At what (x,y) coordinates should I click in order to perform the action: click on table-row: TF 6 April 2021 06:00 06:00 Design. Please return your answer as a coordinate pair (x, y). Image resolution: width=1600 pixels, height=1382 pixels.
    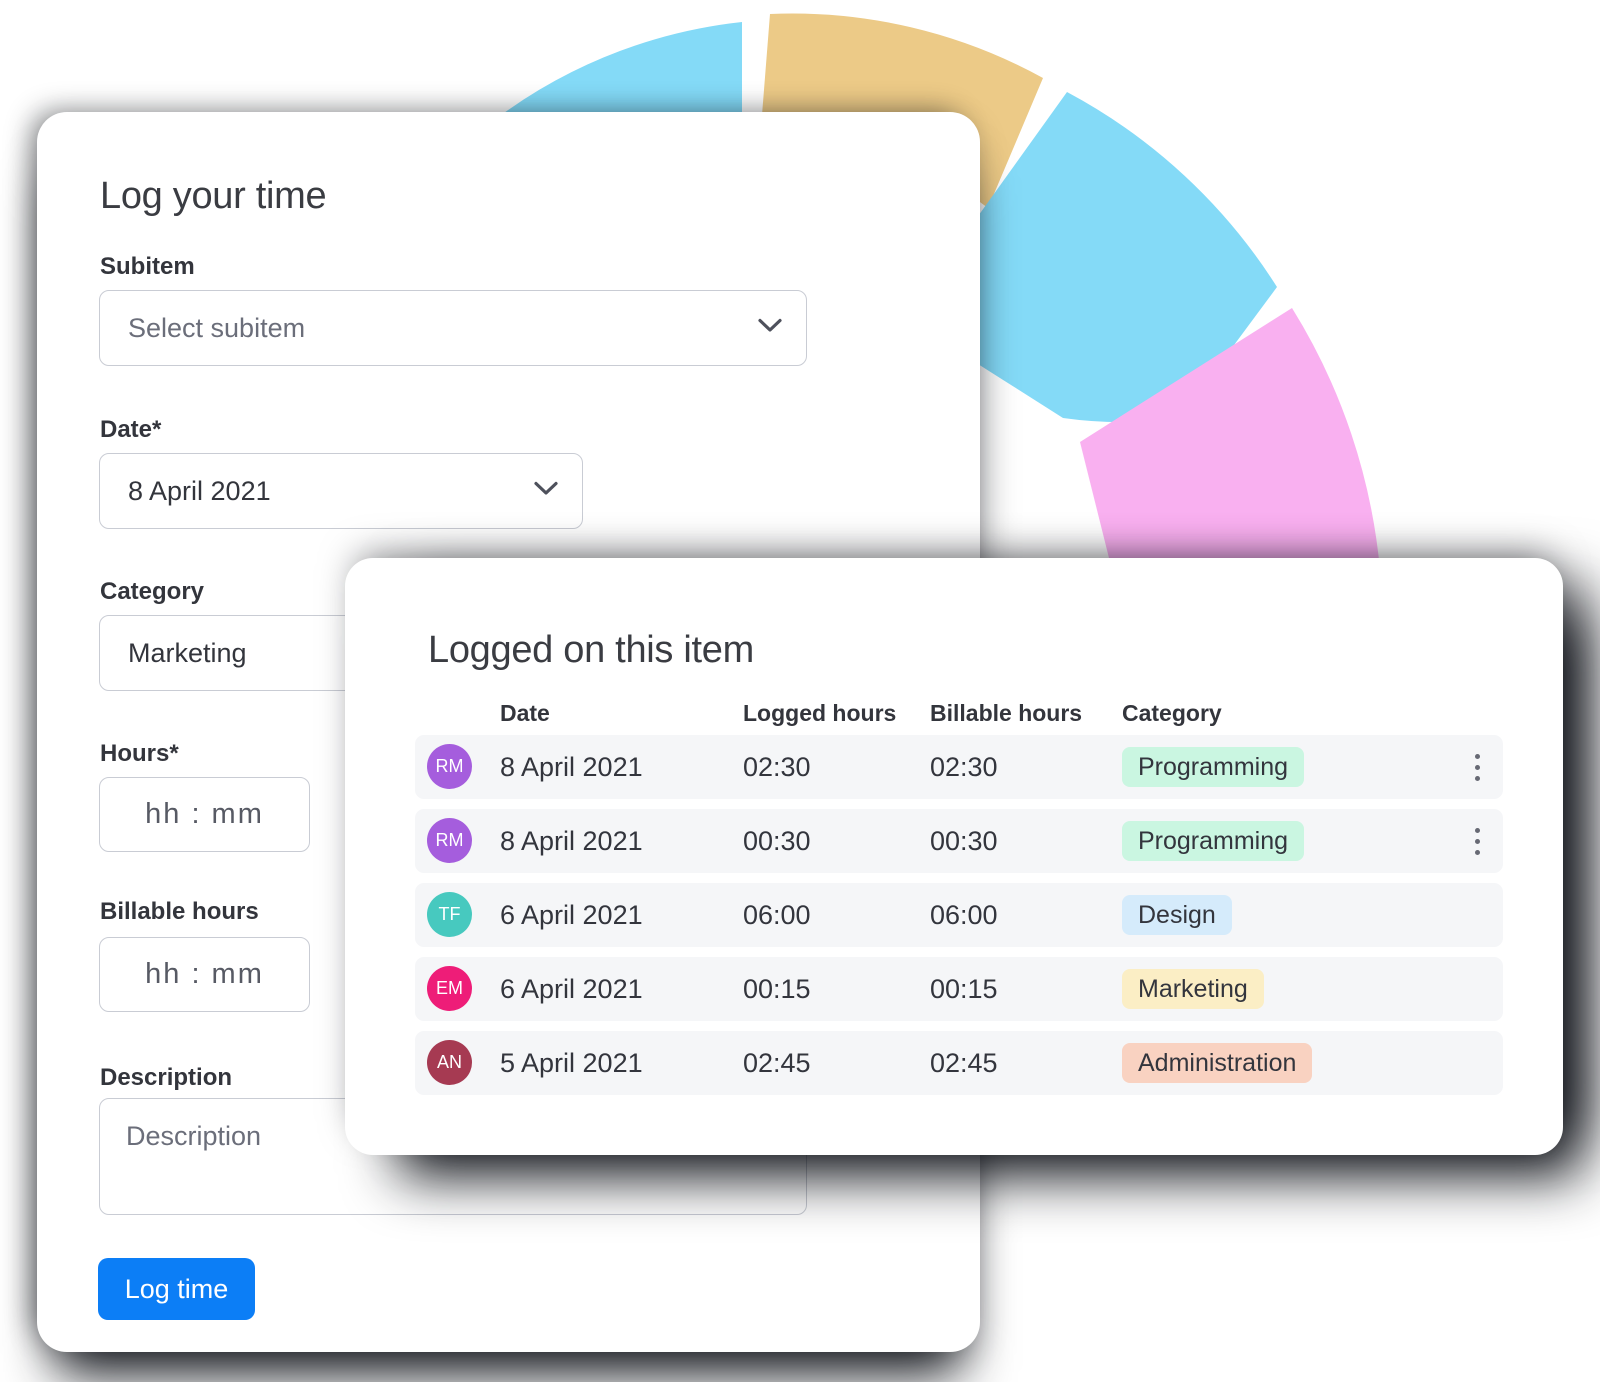
    Looking at the image, I should click on (959, 915).